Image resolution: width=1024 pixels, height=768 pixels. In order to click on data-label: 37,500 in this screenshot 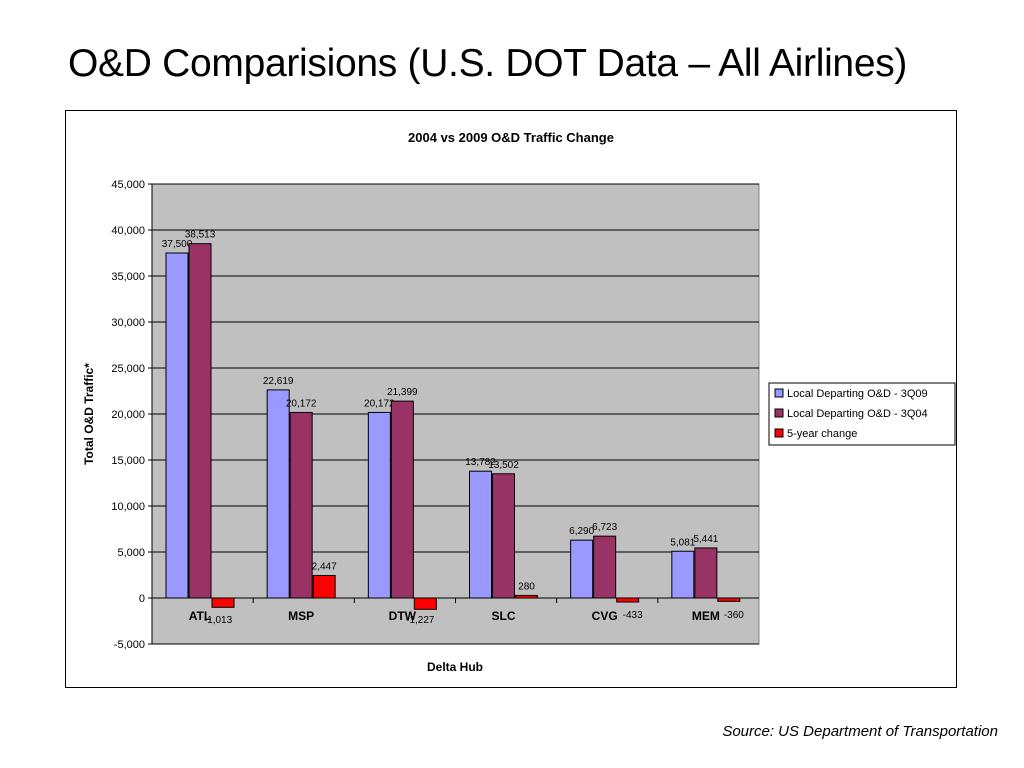, I will do `click(177, 244)`.